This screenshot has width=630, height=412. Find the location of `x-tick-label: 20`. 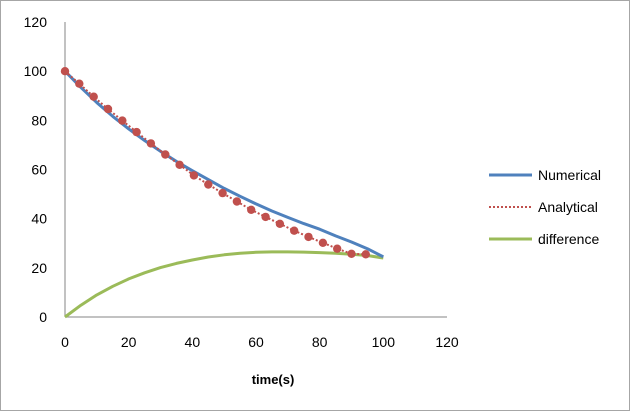

x-tick-label: 20 is located at coordinates (129, 342).